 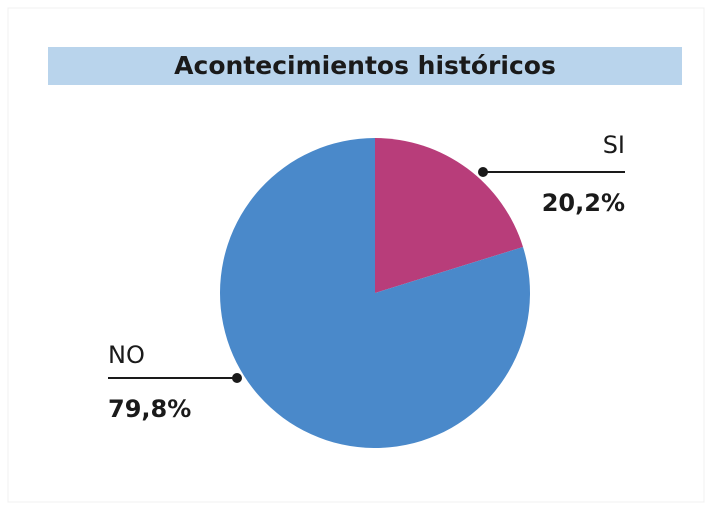 I want to click on category-label: SI, so click(x=614, y=145).